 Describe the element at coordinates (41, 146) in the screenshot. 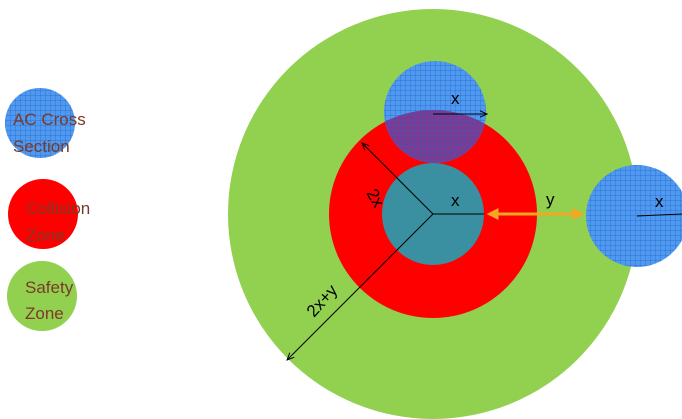

I see `legend-ac-line2: Section` at that location.